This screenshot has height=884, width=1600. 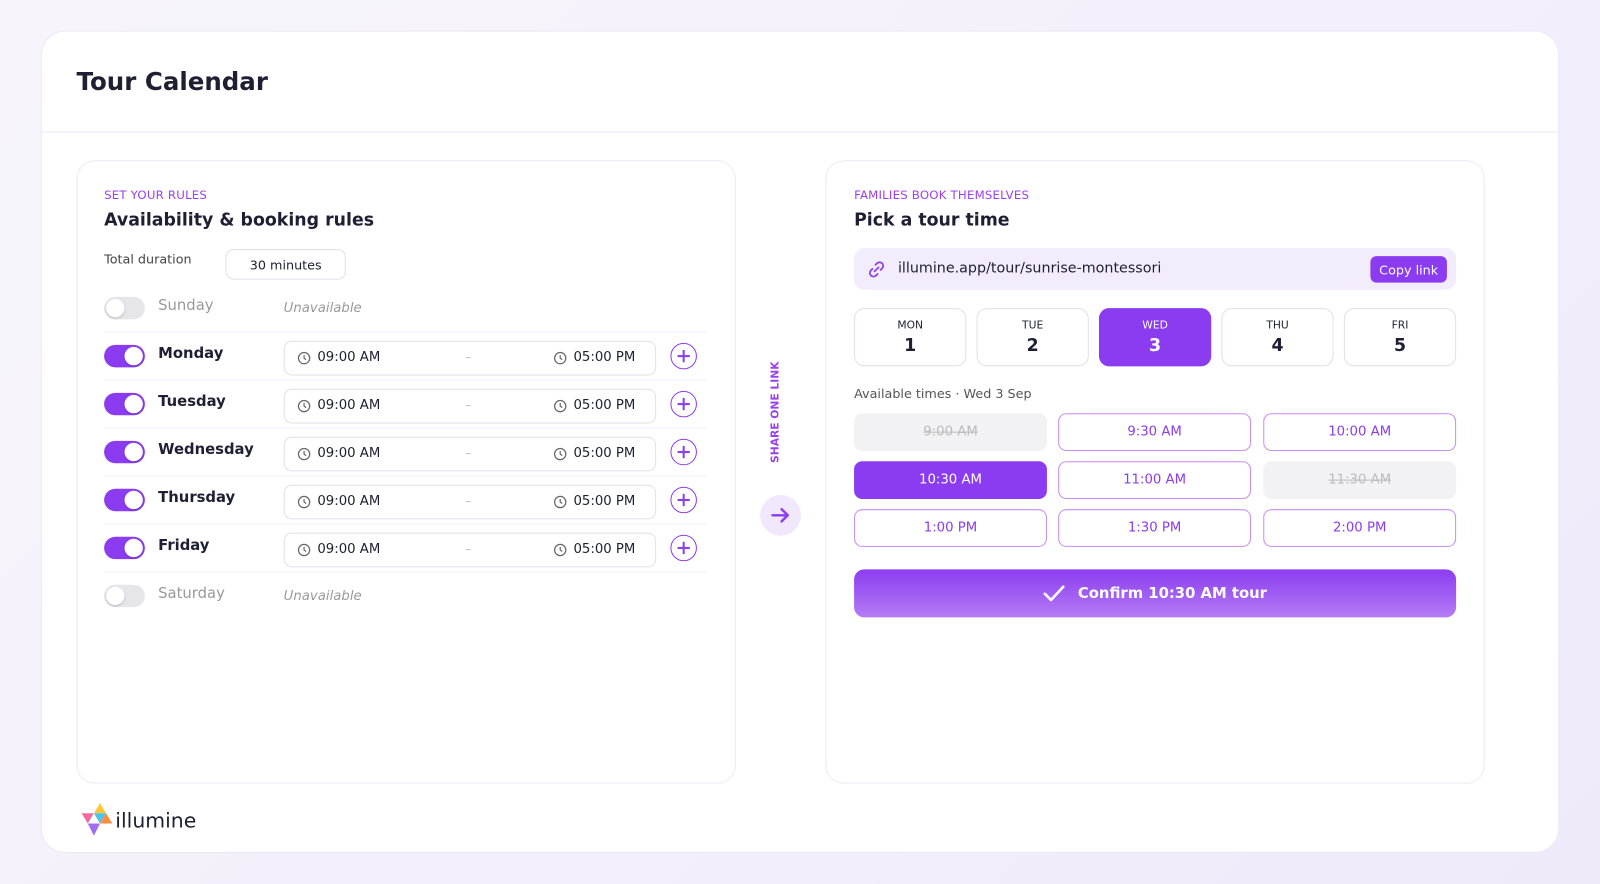 I want to click on date-number: 1, so click(x=910, y=346).